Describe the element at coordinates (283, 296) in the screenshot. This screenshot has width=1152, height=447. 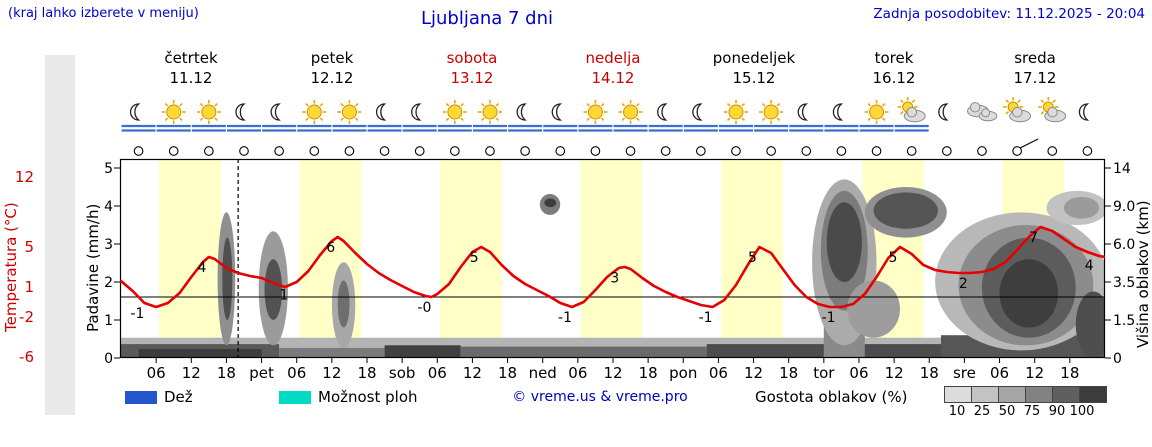
I see `temp-point-label: 1` at that location.